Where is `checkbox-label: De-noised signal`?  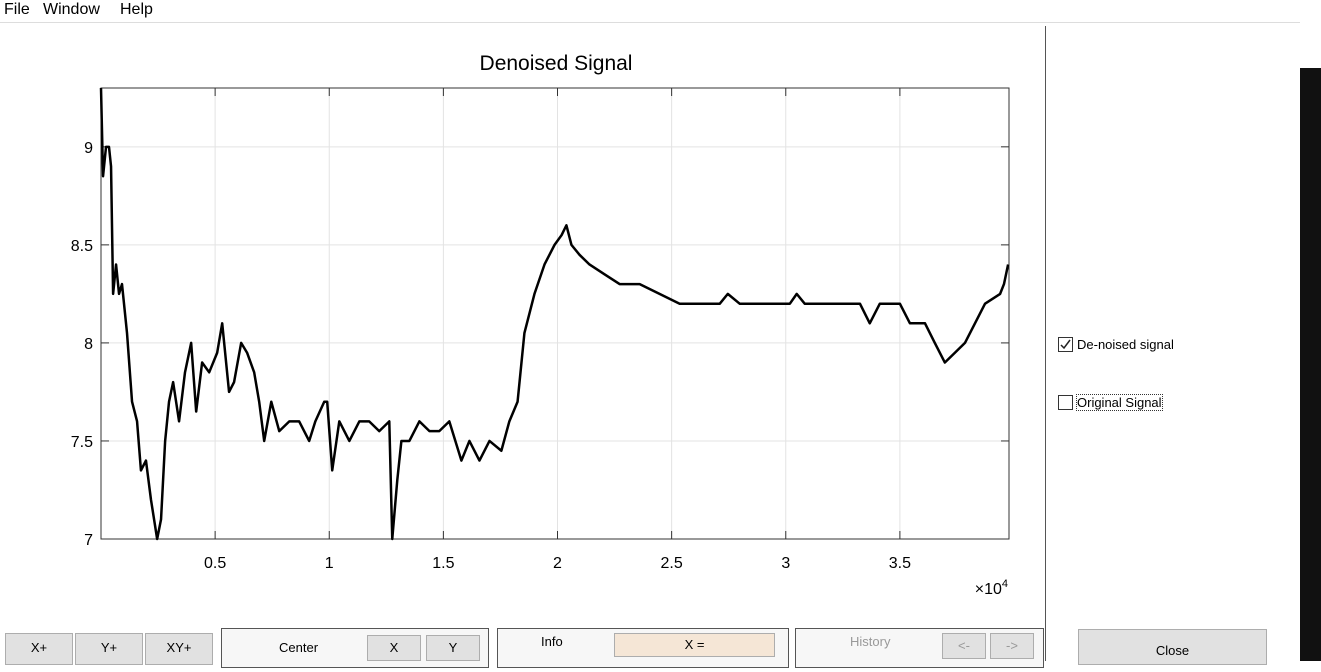
checkbox-label: De-noised signal is located at coordinates (1125, 344).